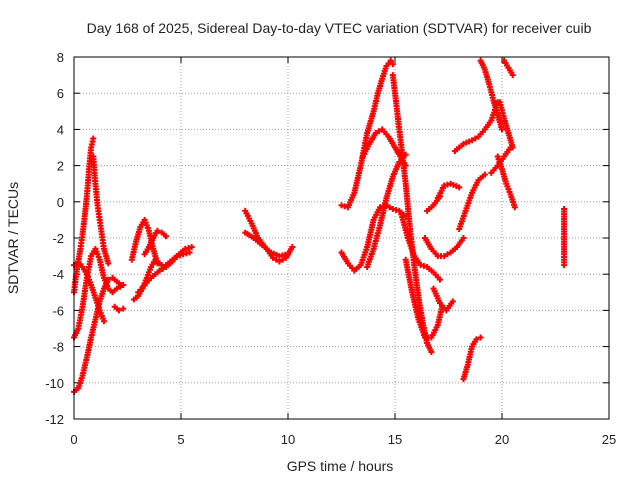 This screenshot has width=640, height=480. Describe the element at coordinates (60, 57) in the screenshot. I see `y-tick-label: 8` at that location.